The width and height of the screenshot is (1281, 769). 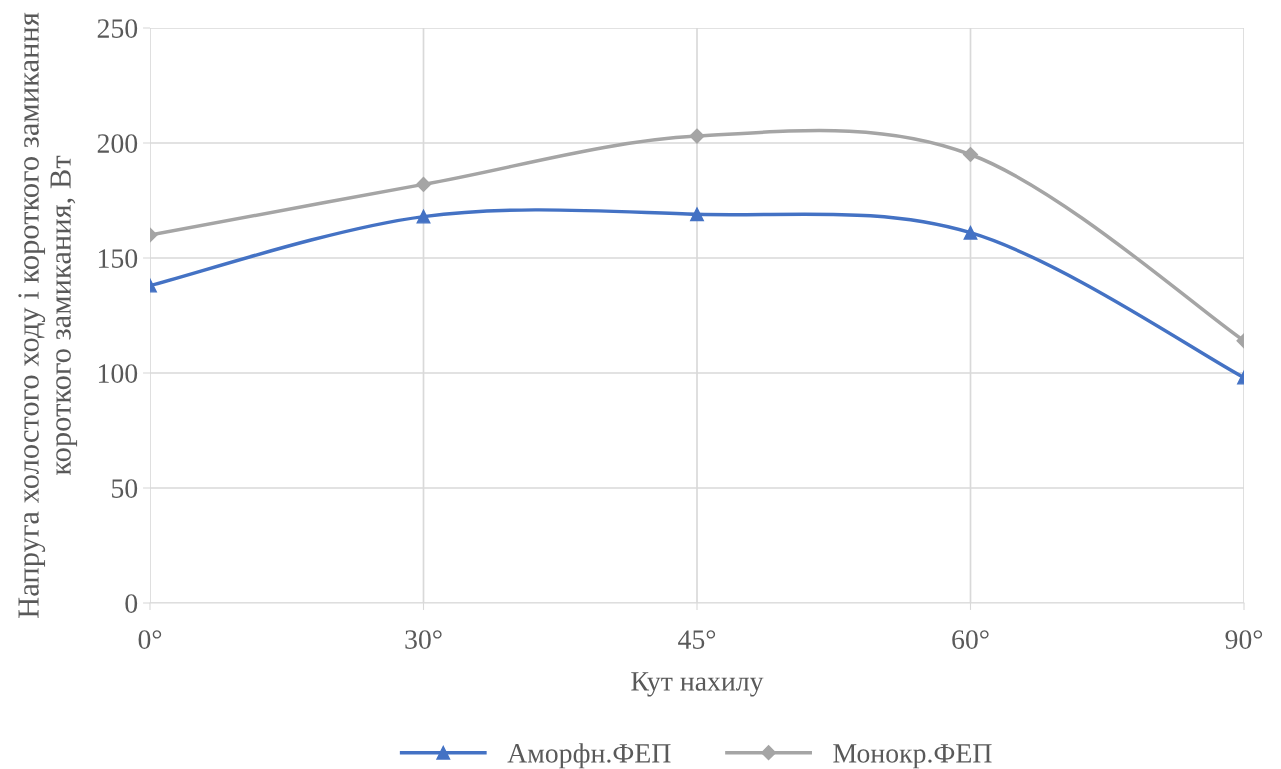 I want to click on x-axis-title: Кут нахилу, so click(x=697, y=684).